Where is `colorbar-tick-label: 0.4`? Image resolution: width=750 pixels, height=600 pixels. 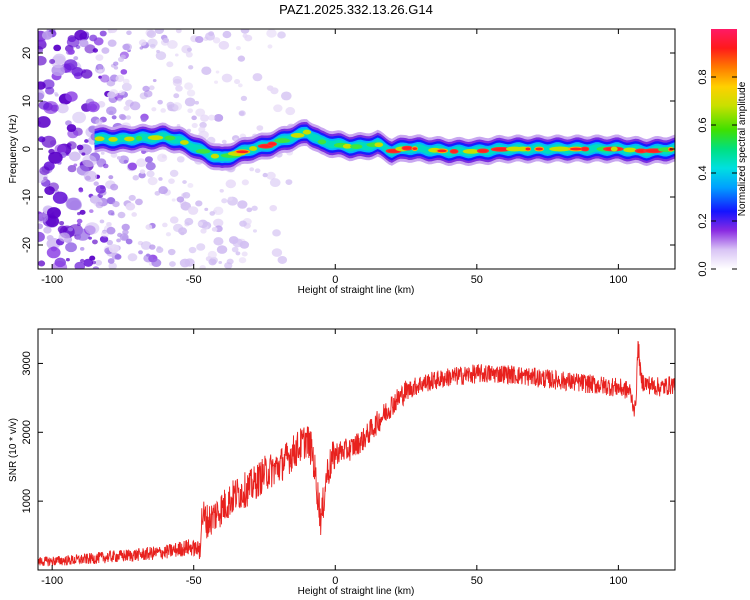
colorbar-tick-label: 0.4 is located at coordinates (703, 172).